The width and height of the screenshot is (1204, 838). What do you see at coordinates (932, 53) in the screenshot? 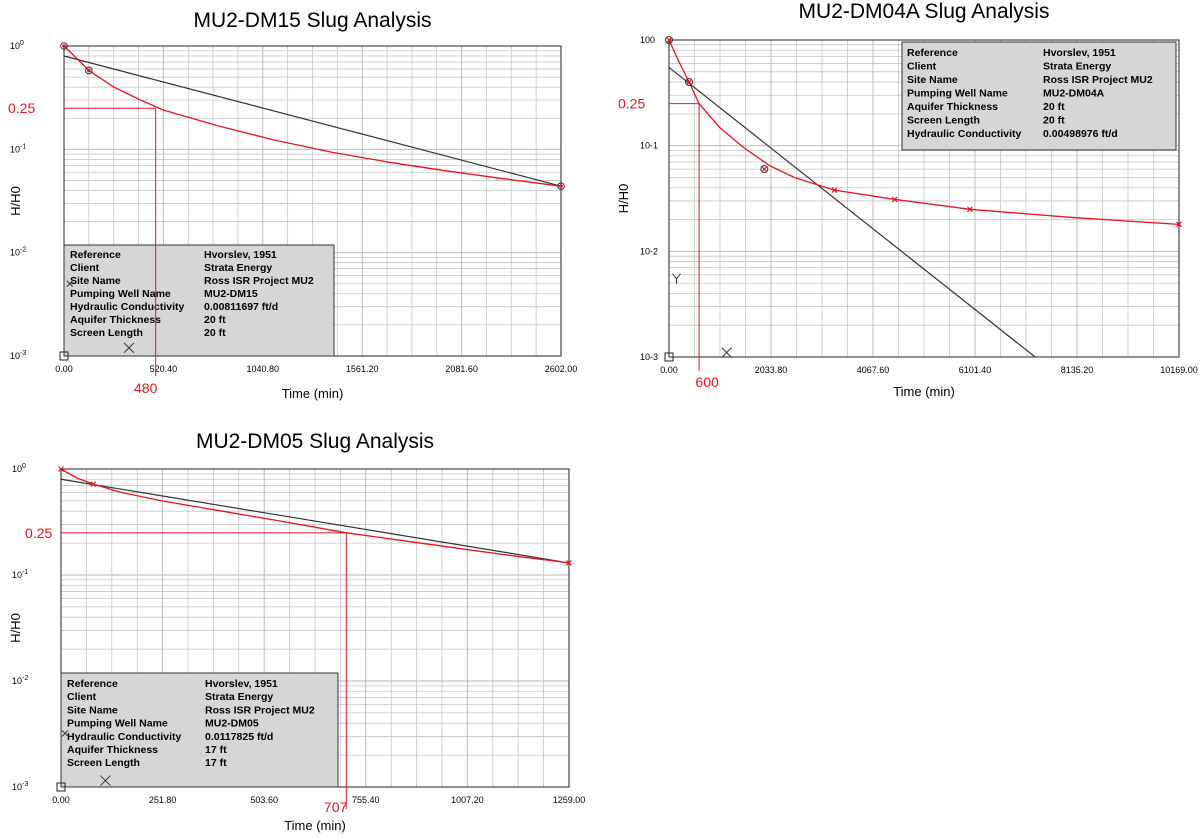
I see `info-label: Reference` at bounding box center [932, 53].